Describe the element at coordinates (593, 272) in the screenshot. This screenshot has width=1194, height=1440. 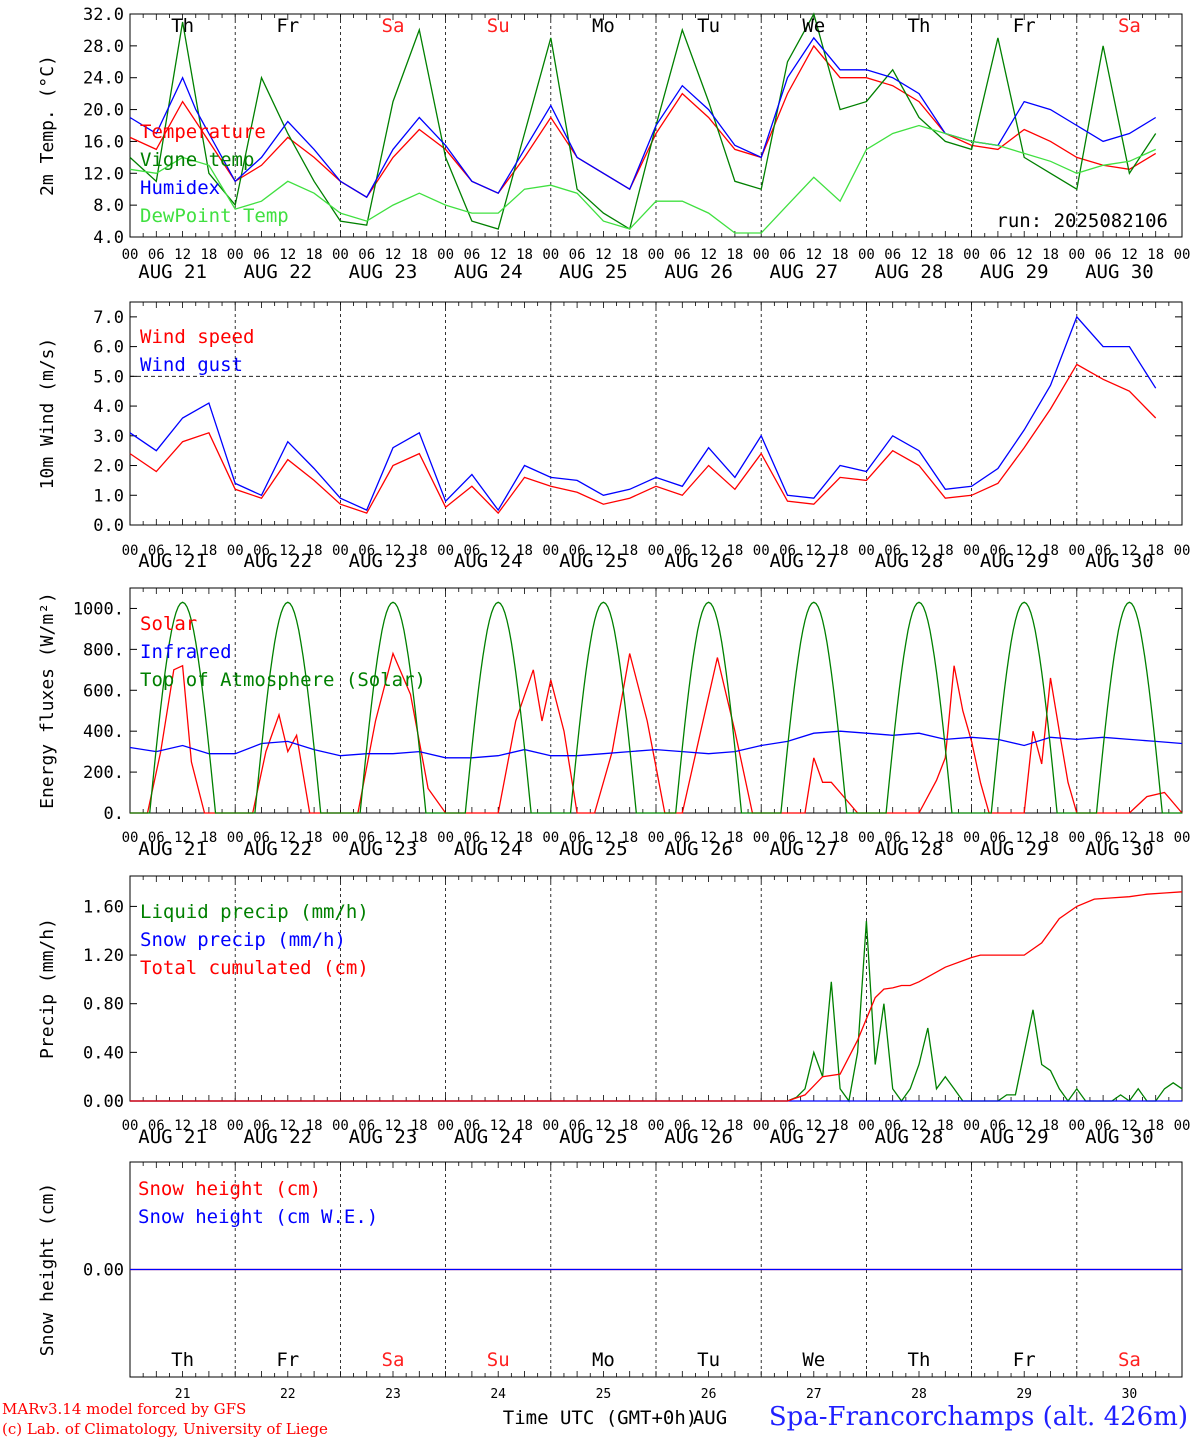
I see `date-label: AUG 25` at that location.